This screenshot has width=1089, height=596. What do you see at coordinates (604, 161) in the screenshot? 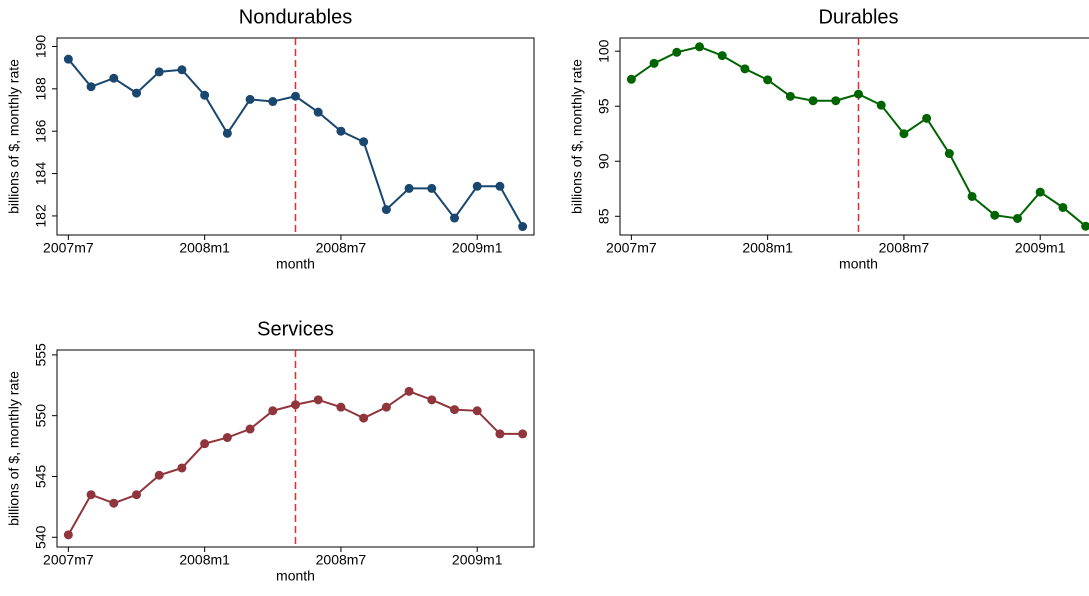
I see `y-tick-label: 90` at bounding box center [604, 161].